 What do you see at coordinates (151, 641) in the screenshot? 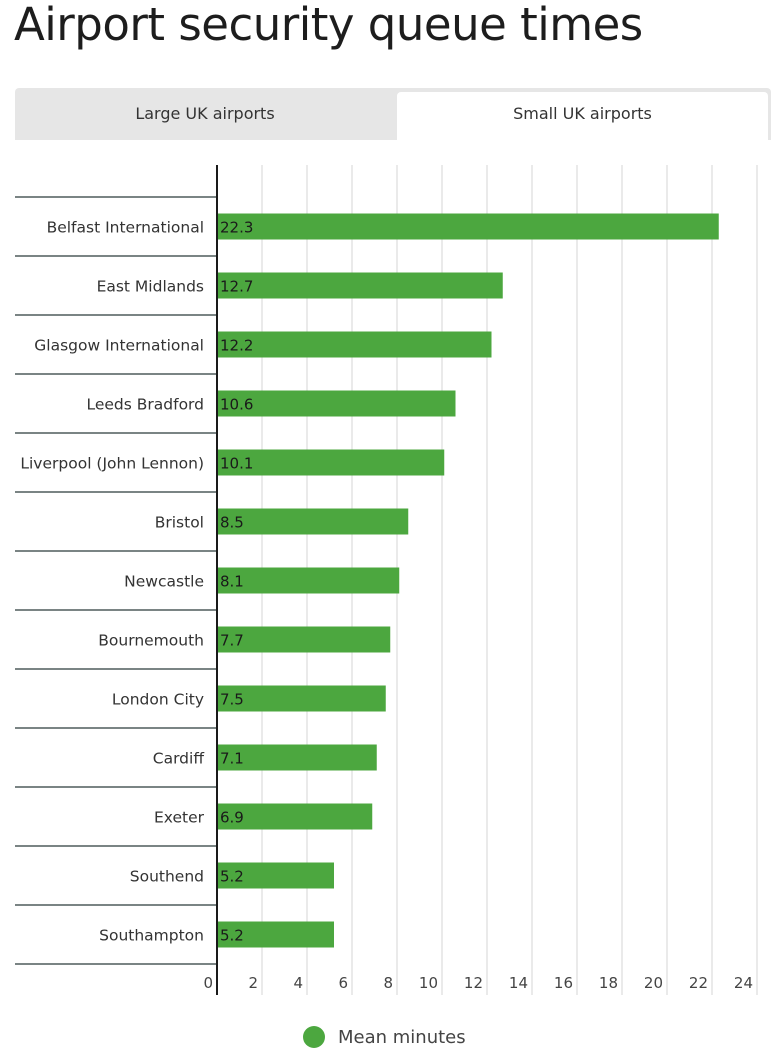
I see `category-label: Bournemouth` at bounding box center [151, 641].